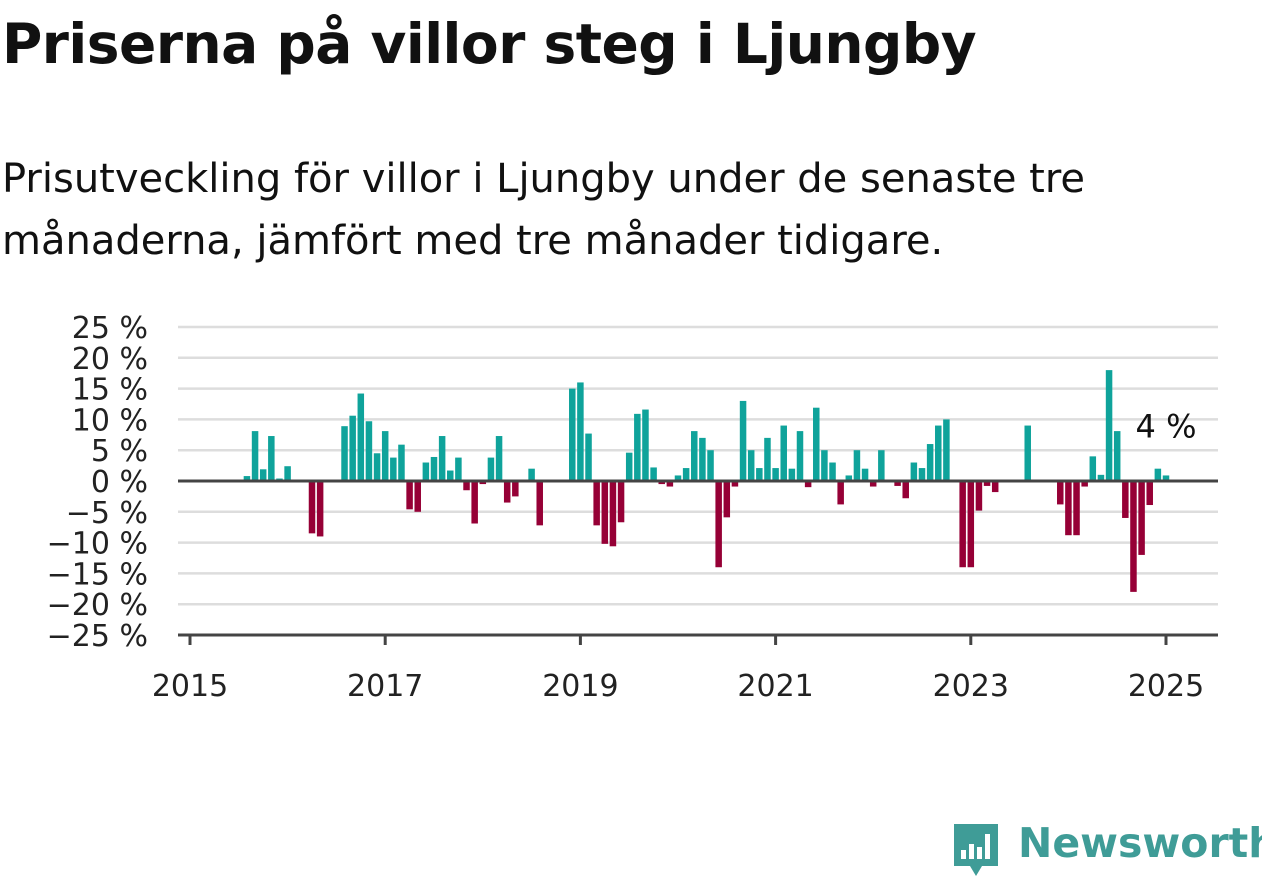 The image size is (1262, 880). Describe the element at coordinates (110, 328) in the screenshot. I see `y-tick-label: 25 %` at that location.